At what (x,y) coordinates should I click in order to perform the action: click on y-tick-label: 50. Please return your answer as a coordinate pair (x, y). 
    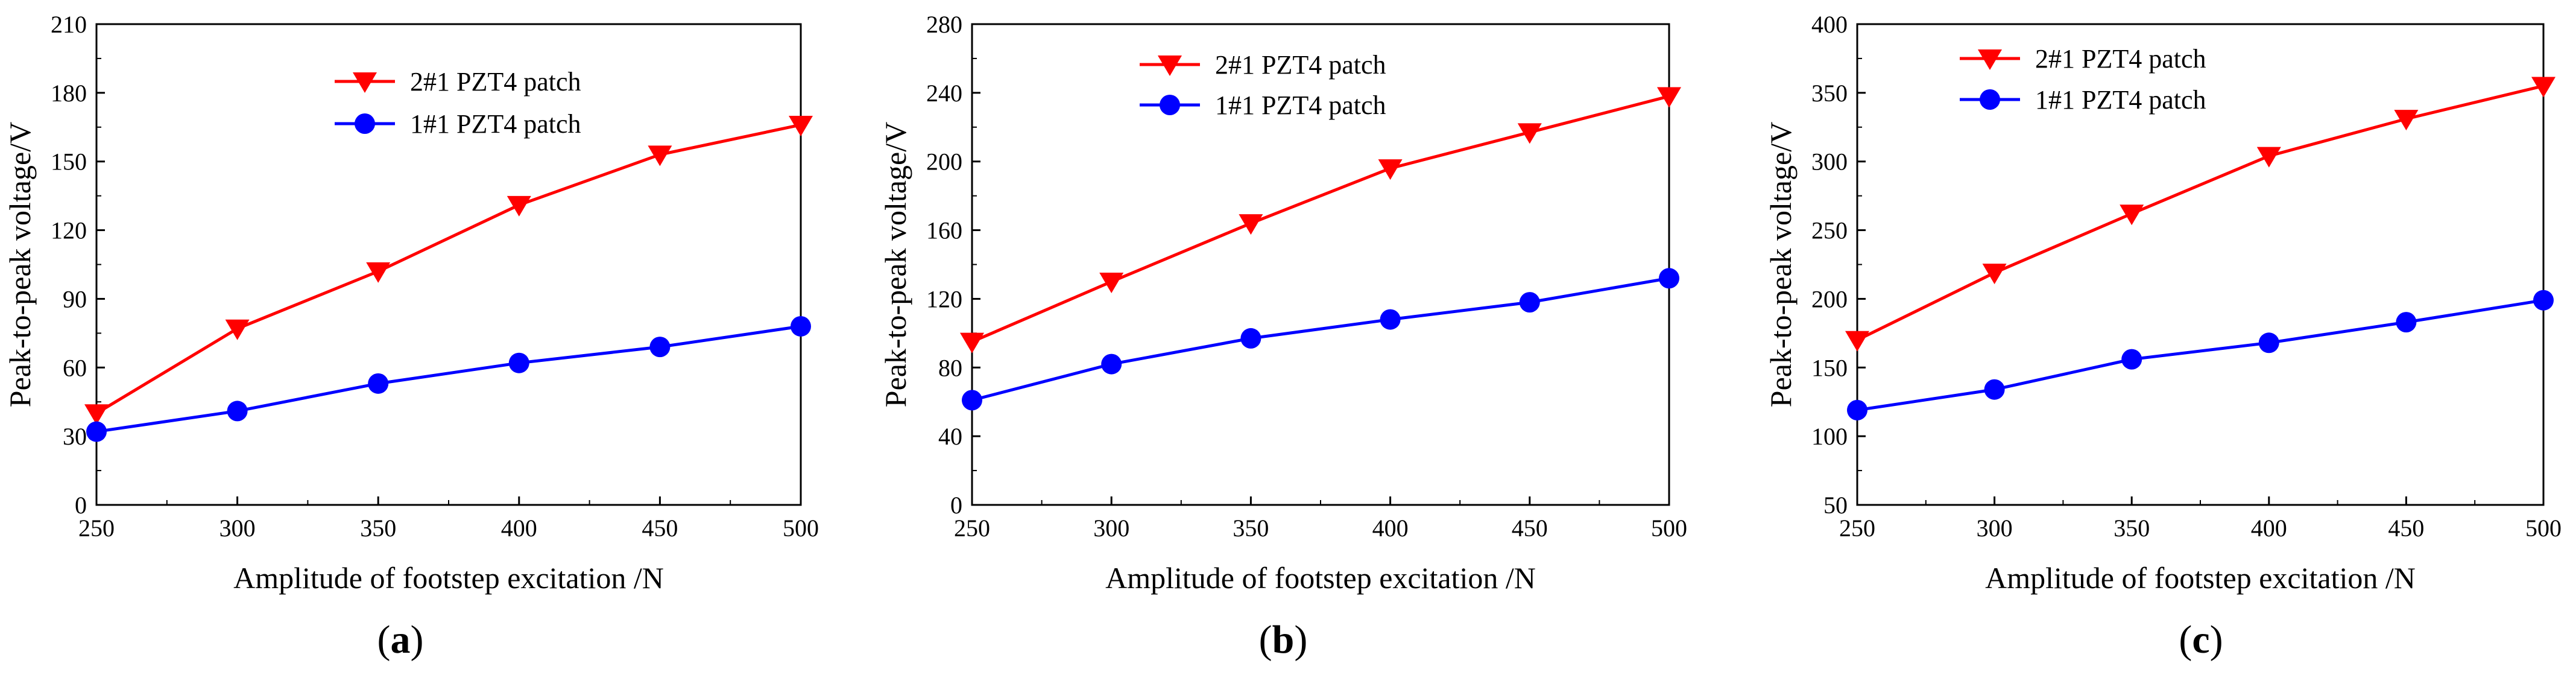
    Looking at the image, I should click on (1835, 505).